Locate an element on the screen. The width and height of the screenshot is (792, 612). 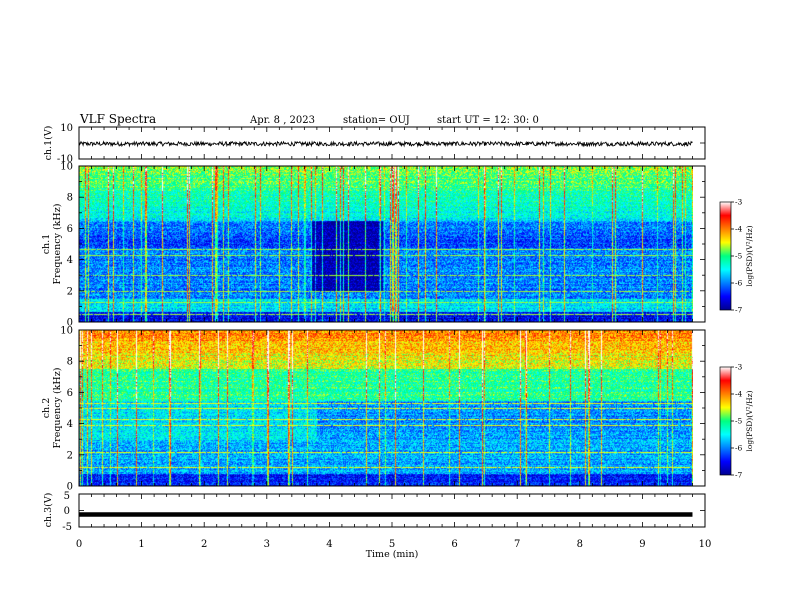
x-tick-label: 0 is located at coordinates (79, 544).